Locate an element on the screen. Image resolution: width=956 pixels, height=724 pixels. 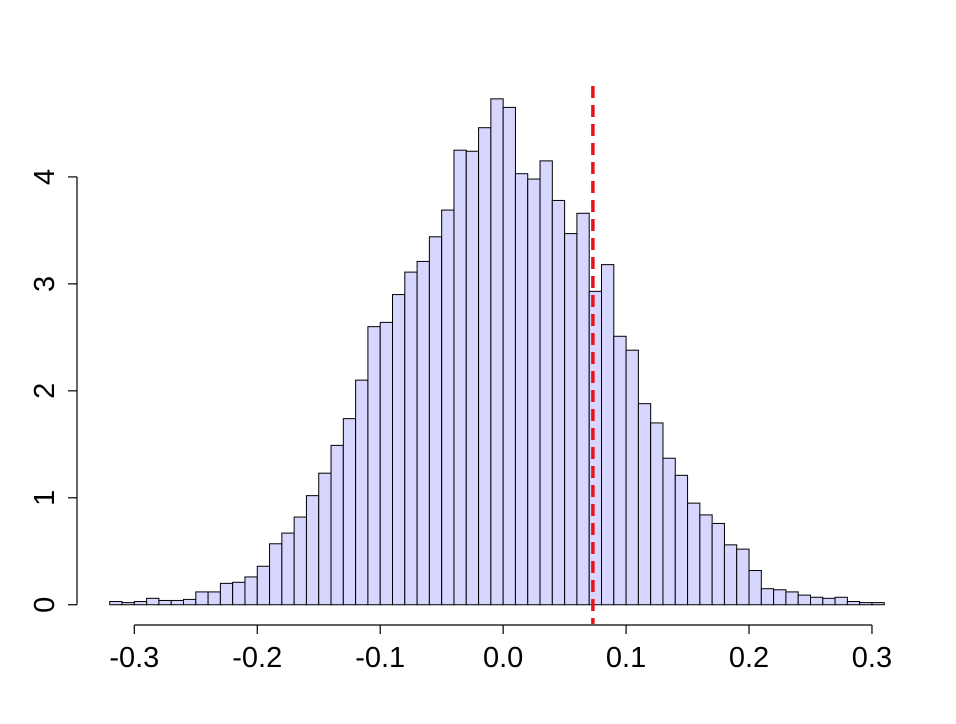
x-tick-label: -0.2 is located at coordinates (257, 658).